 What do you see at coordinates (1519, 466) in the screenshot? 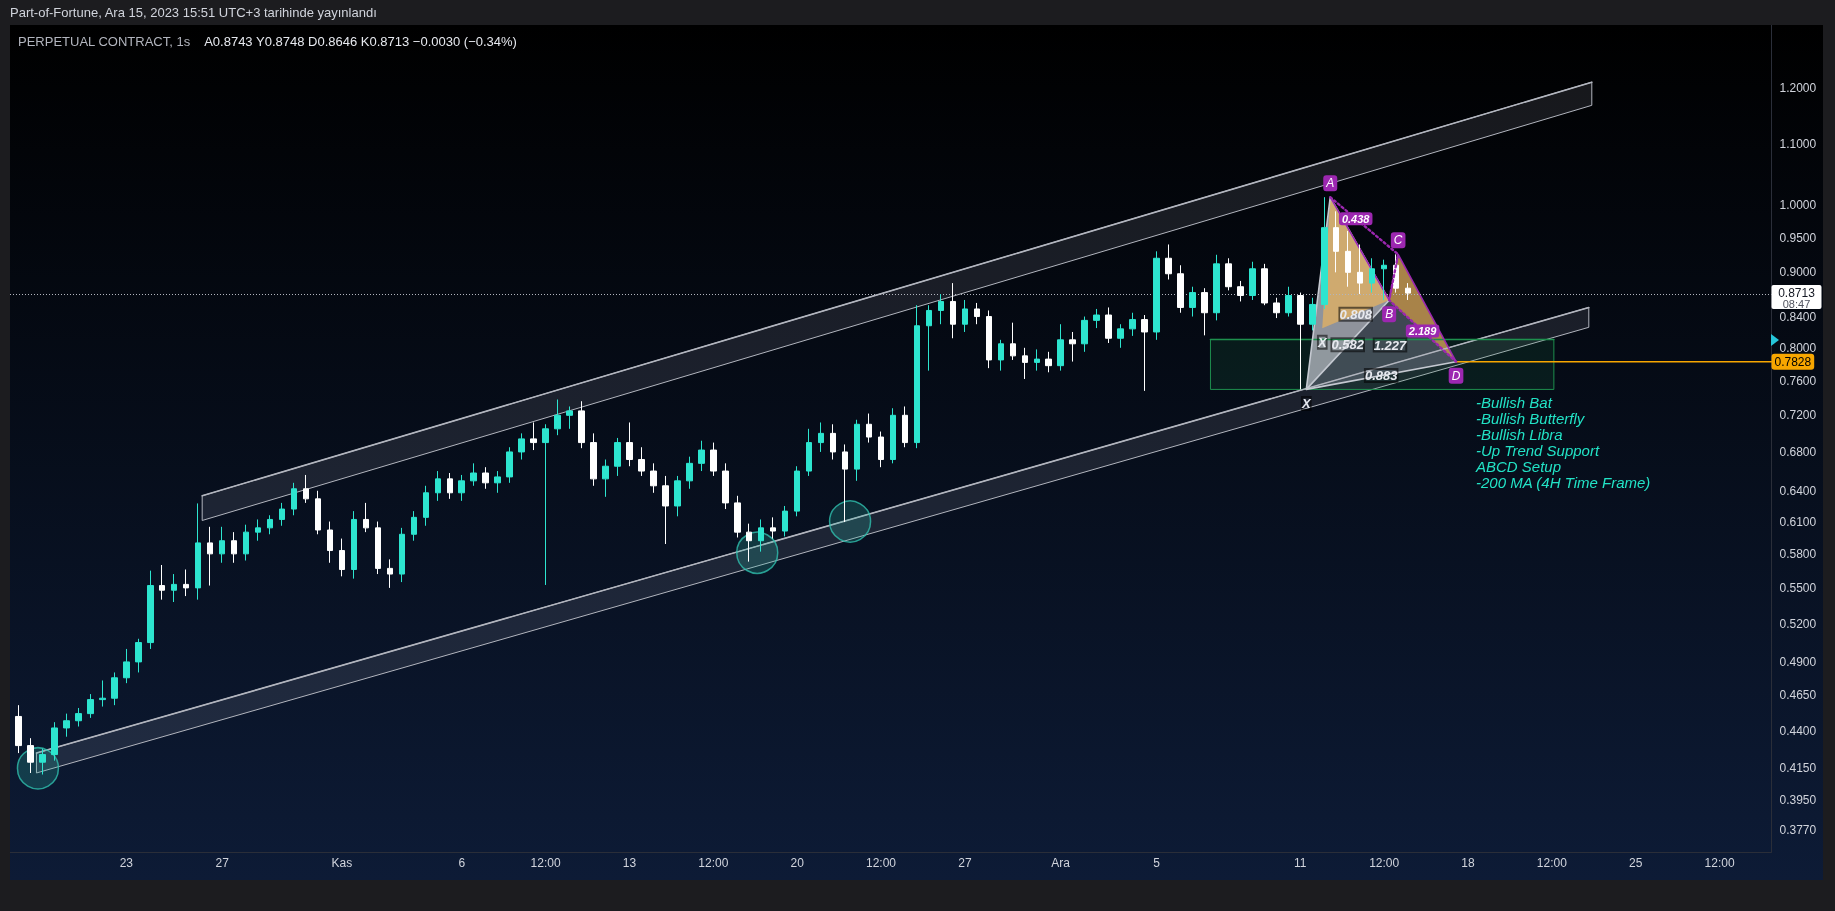
I see `annotation: ABCD Setup` at bounding box center [1519, 466].